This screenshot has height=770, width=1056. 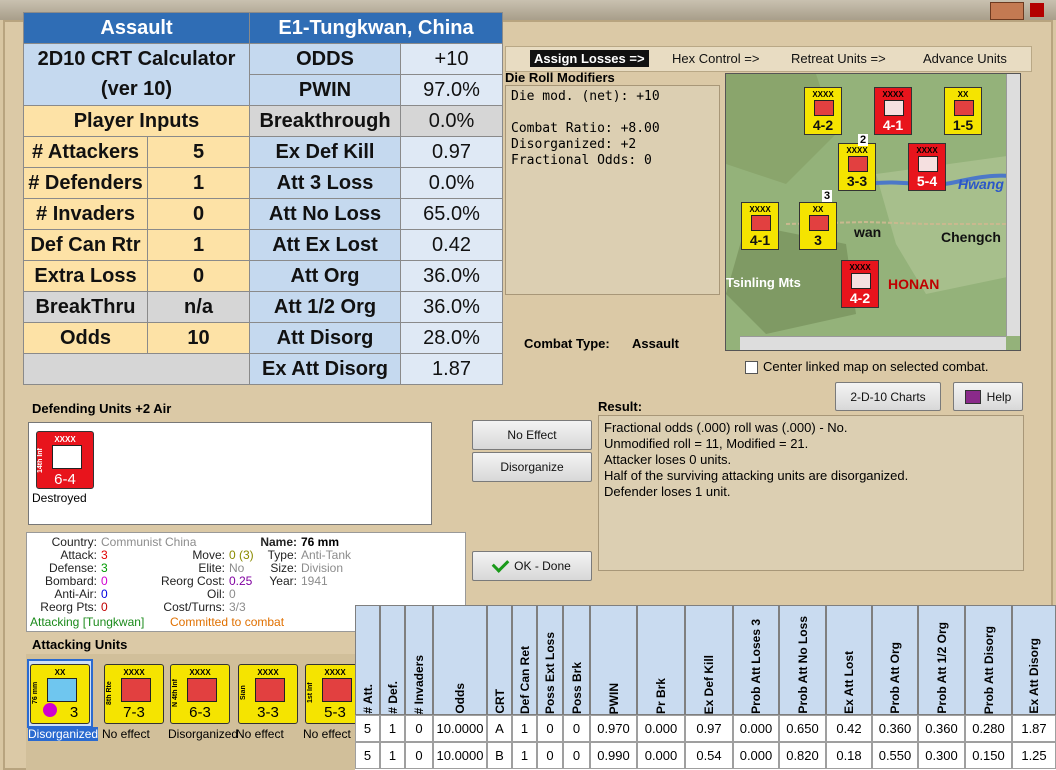 What do you see at coordinates (550, 660) in the screenshot?
I see `table-header: Poss Ext Loss` at bounding box center [550, 660].